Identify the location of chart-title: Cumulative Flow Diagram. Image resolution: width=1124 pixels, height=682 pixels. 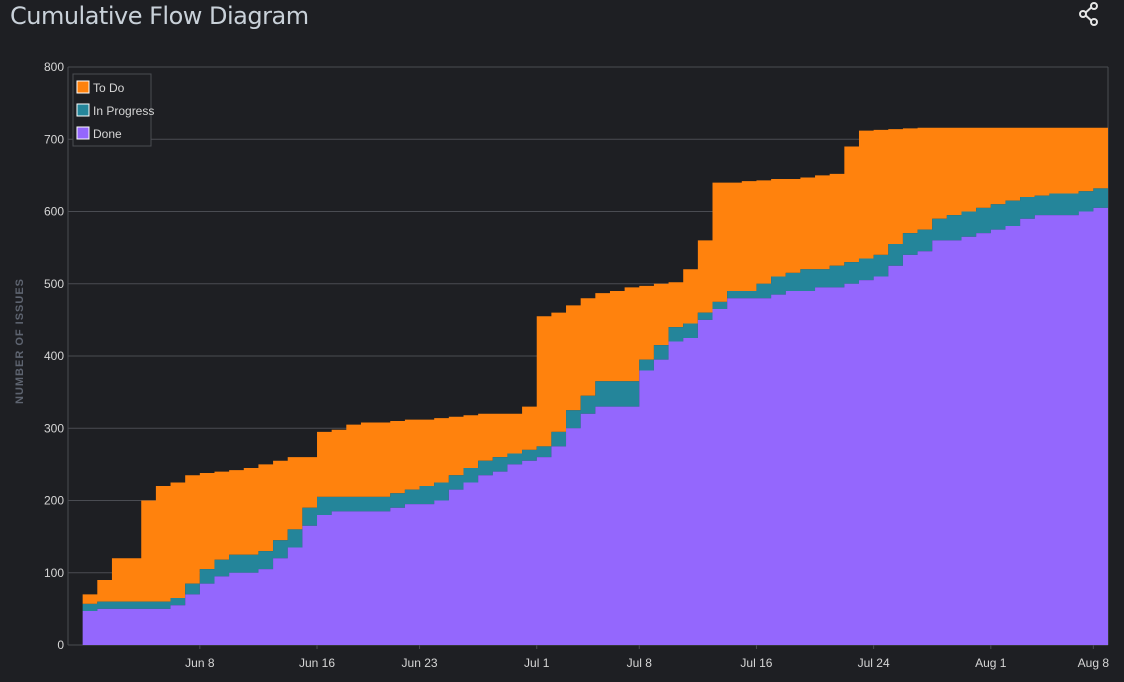
(159, 16).